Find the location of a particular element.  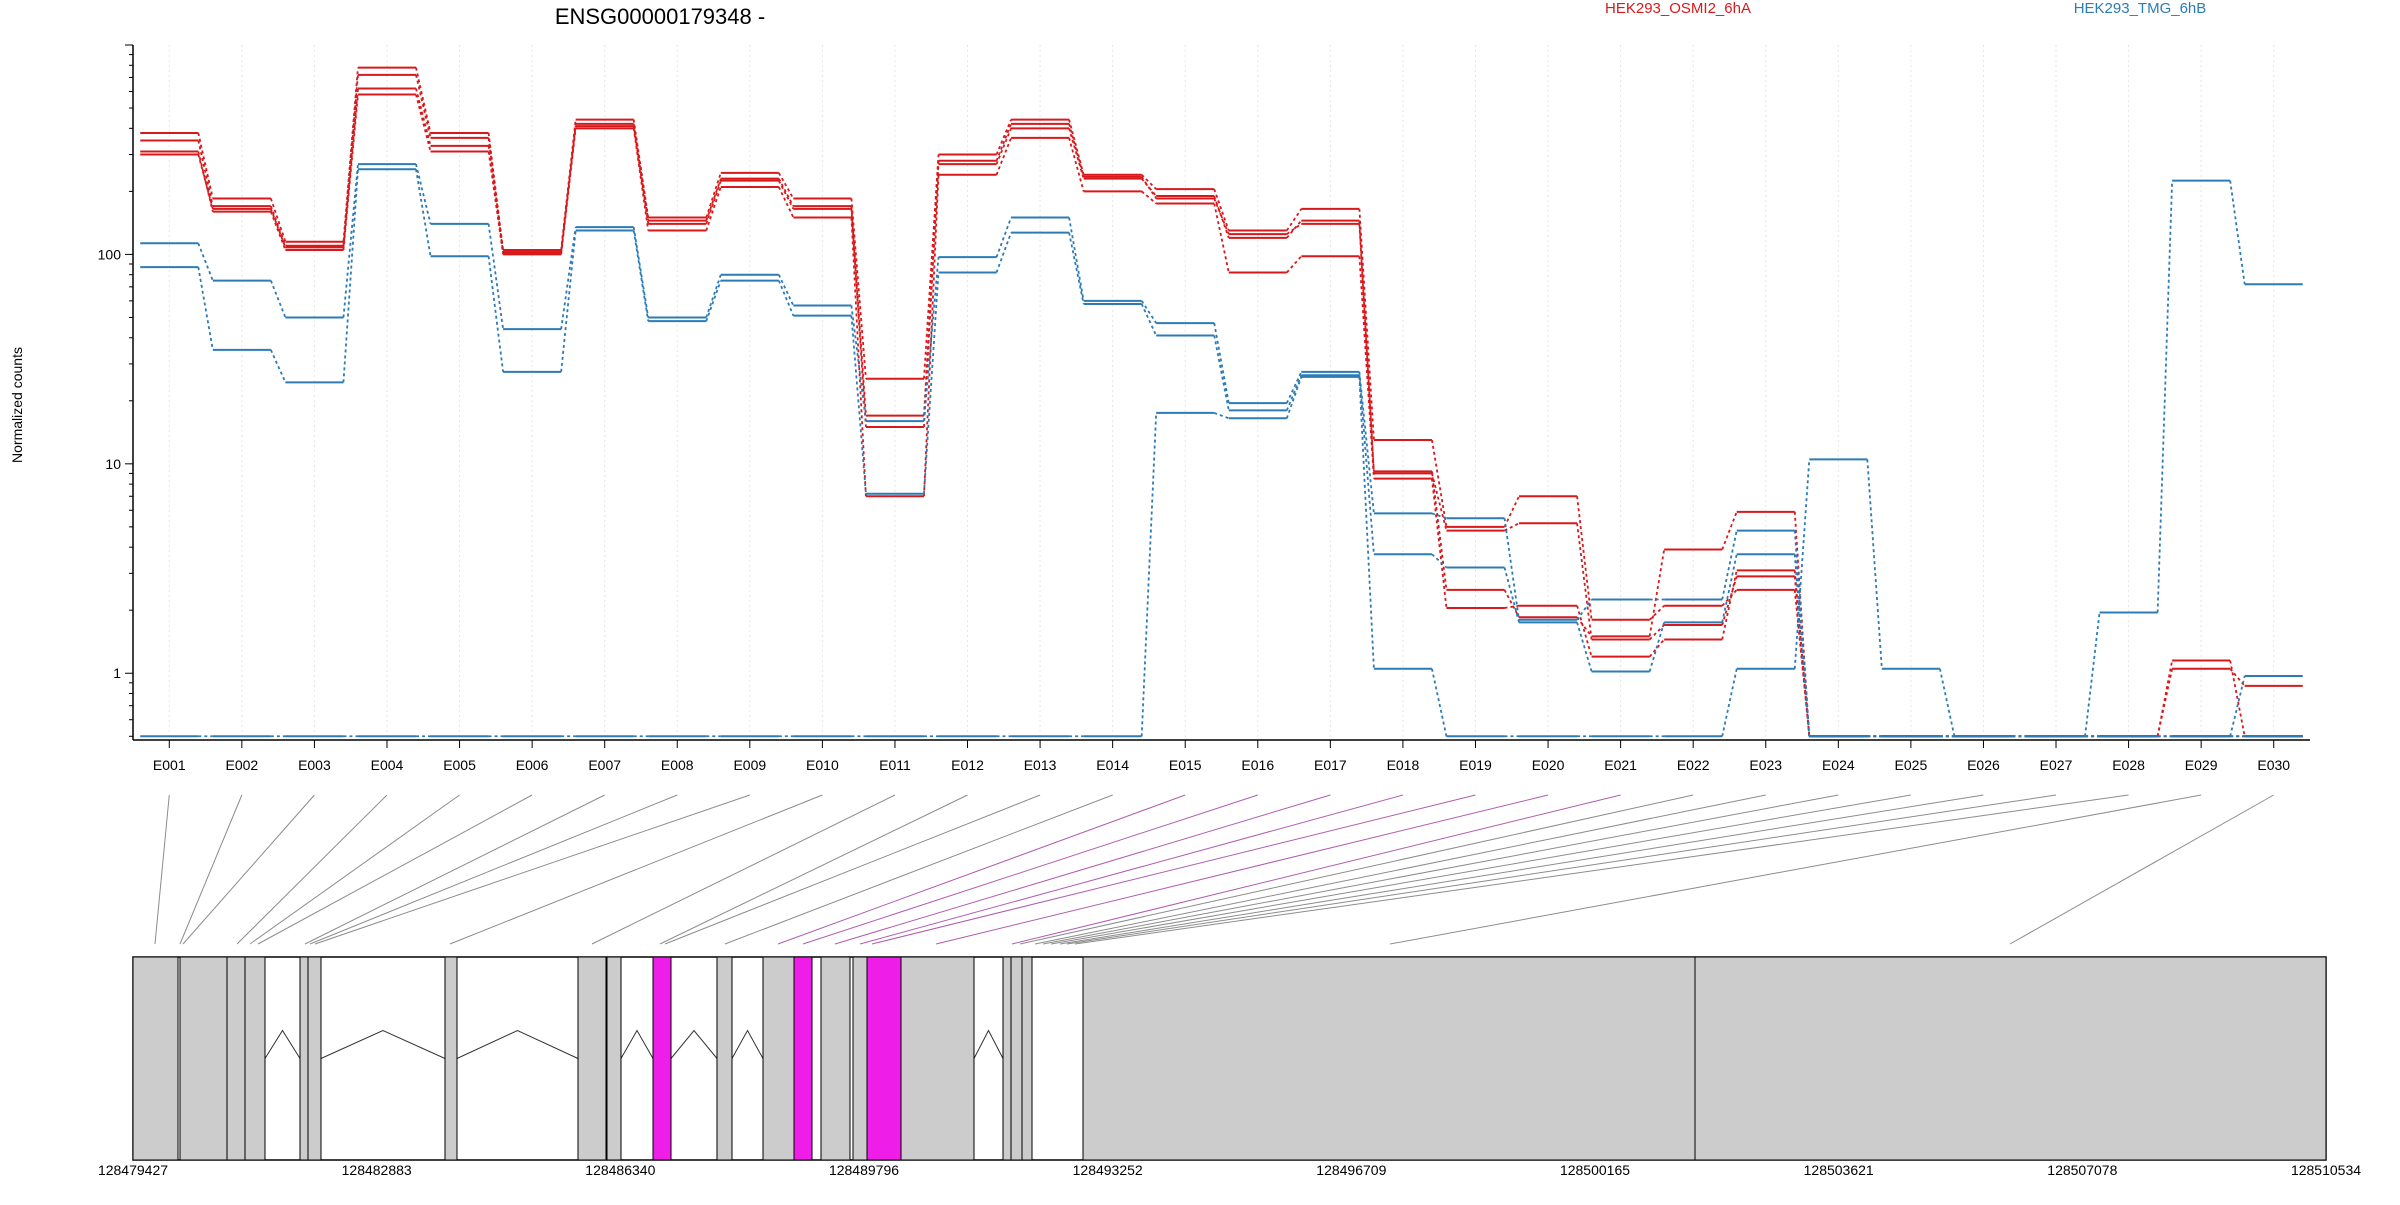

x-tick-label: E003 is located at coordinates (314, 765).